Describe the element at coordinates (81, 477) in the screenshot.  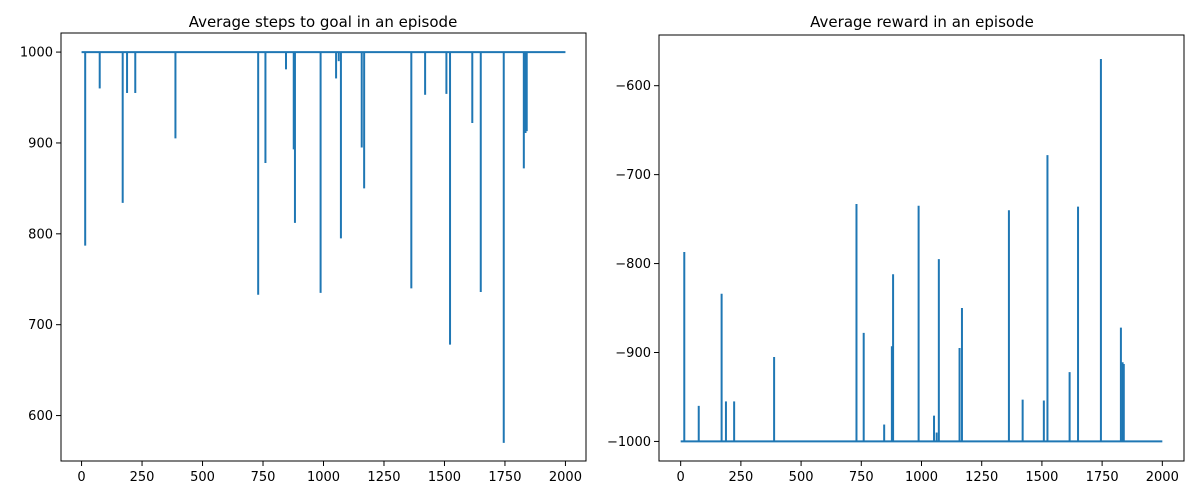
I see `steps-chart-x-tick-label-0: 0` at that location.